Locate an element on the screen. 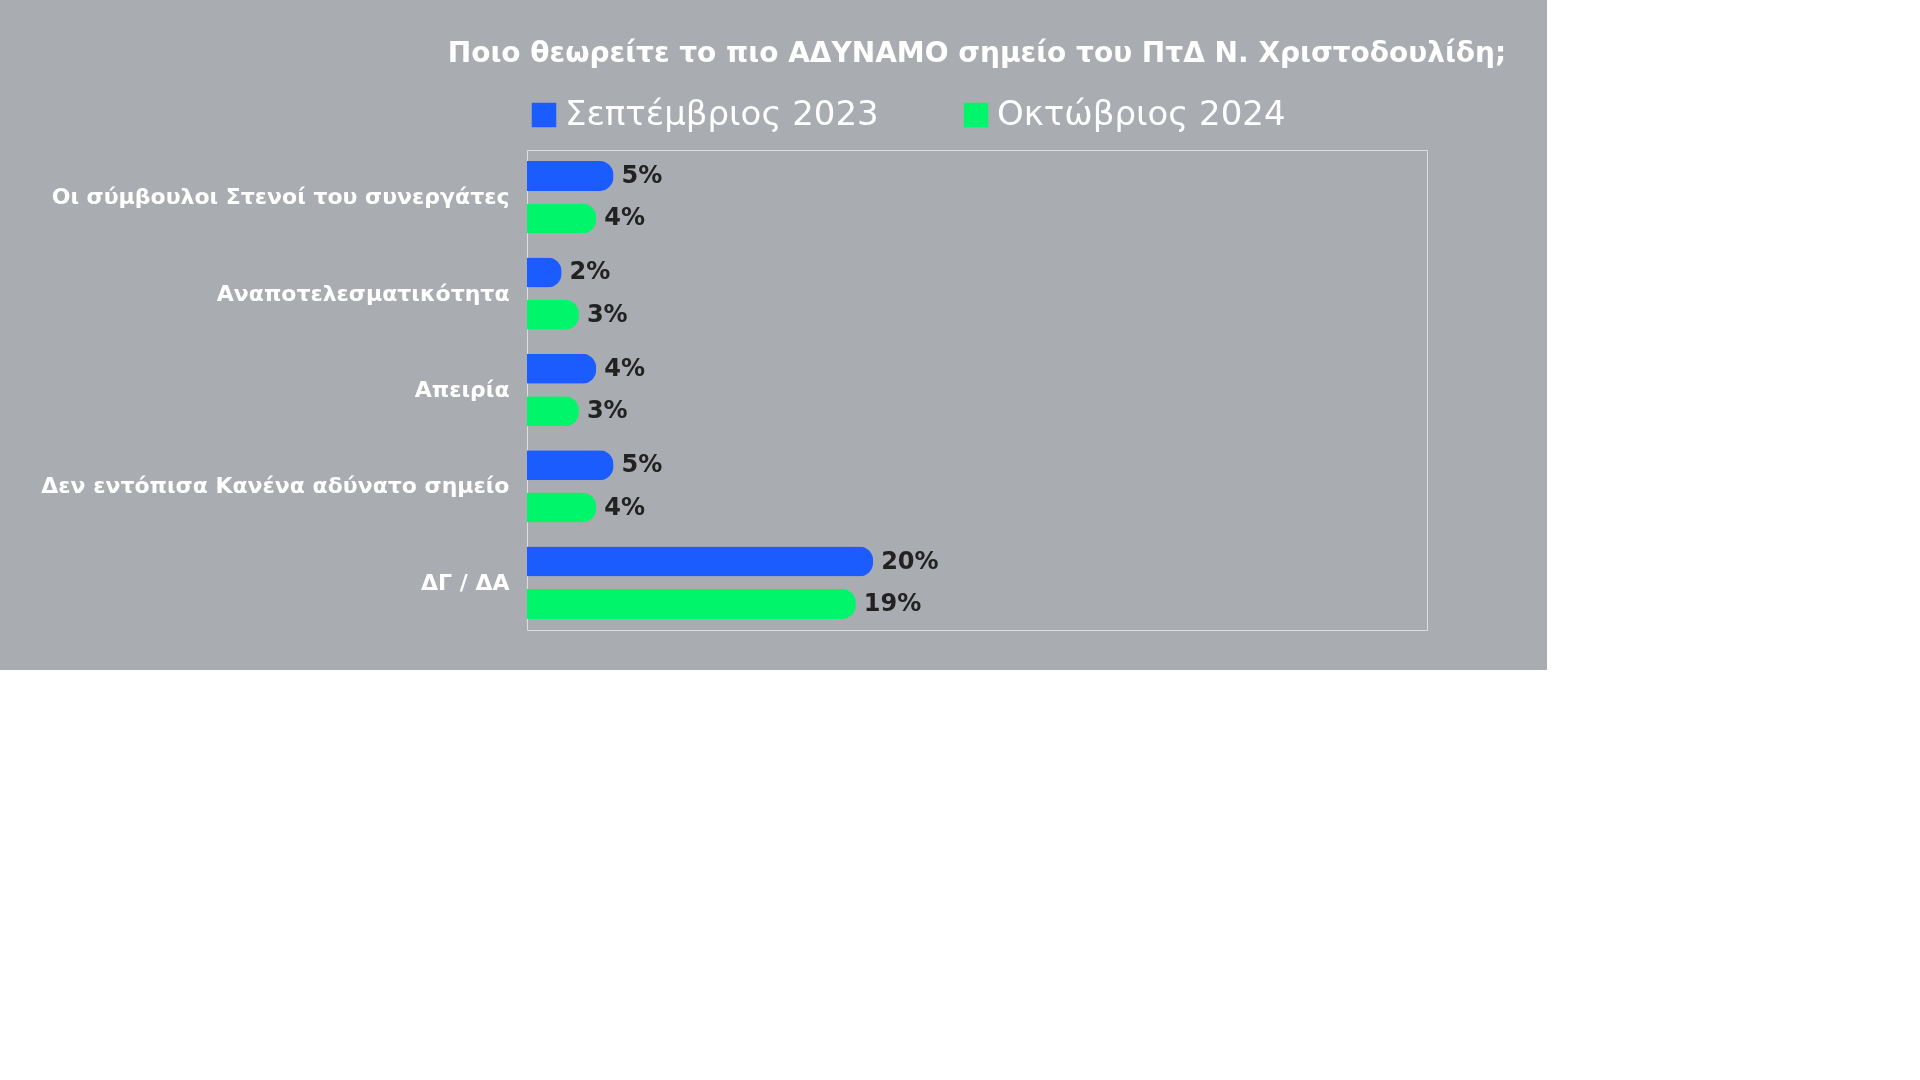  data-label: 2% is located at coordinates (590, 271).